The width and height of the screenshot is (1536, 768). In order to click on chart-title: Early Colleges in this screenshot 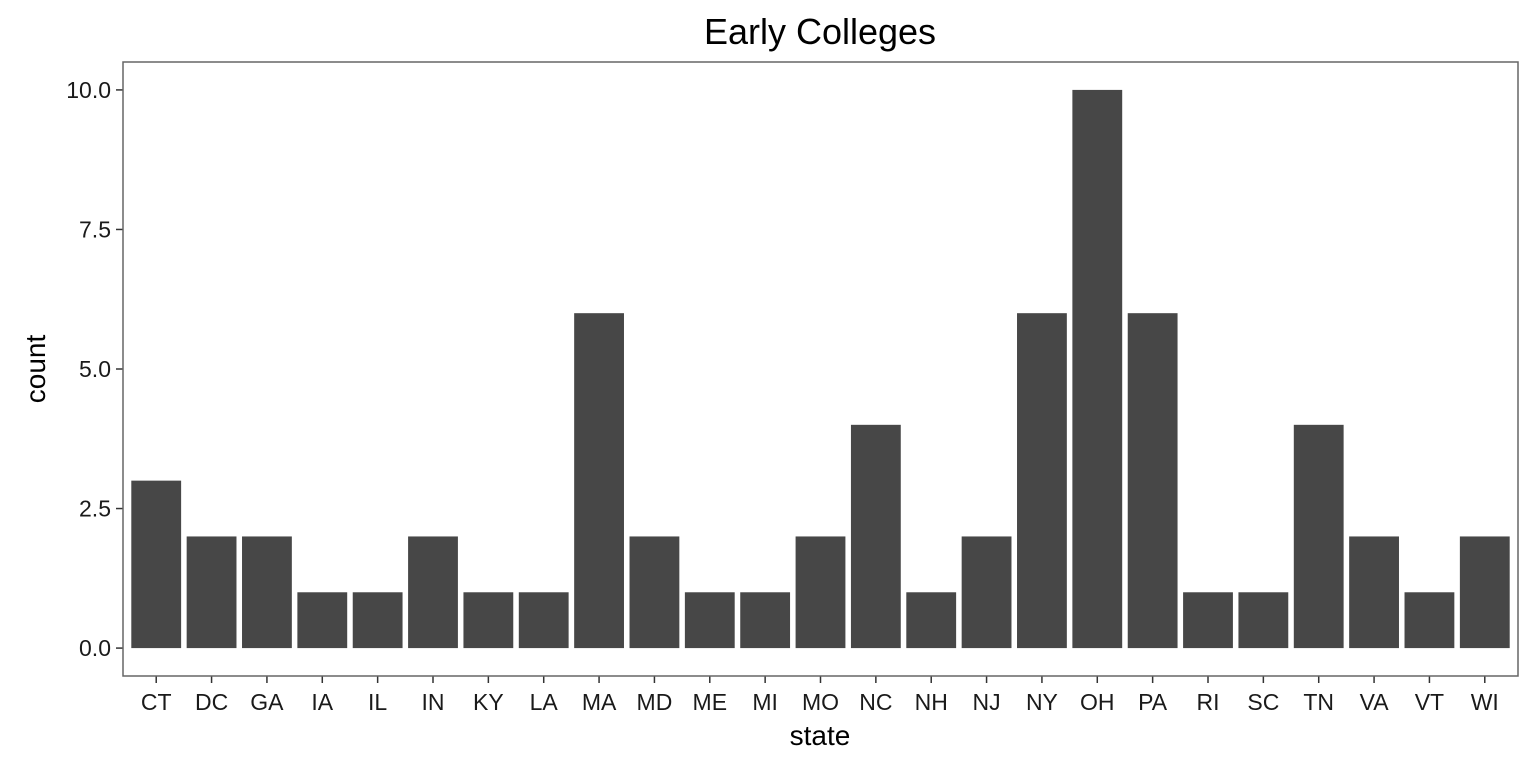, I will do `click(820, 31)`.